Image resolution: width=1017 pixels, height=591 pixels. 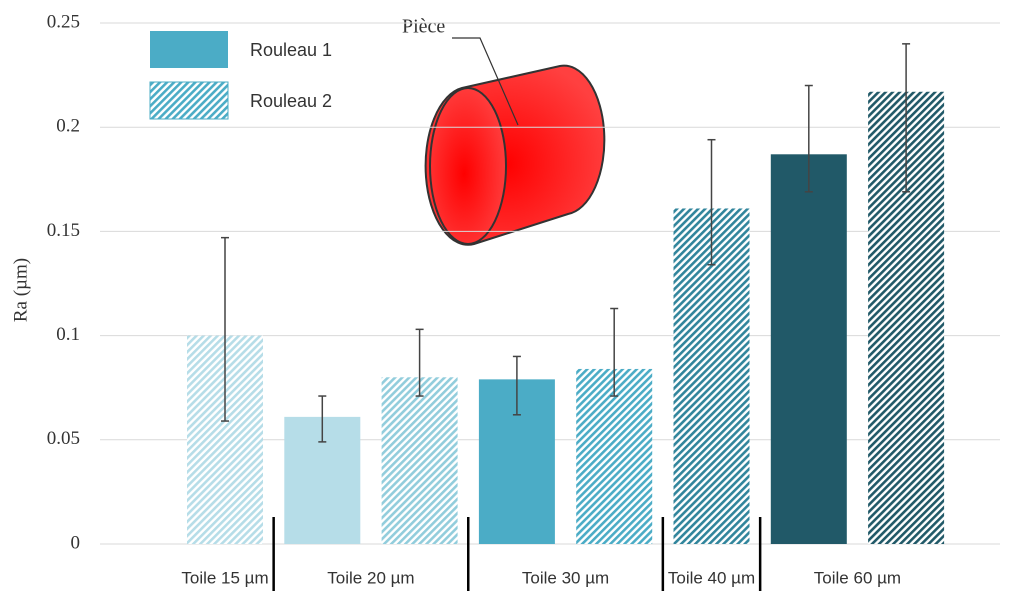 I want to click on y-tick-label: 0.05, so click(x=63, y=438).